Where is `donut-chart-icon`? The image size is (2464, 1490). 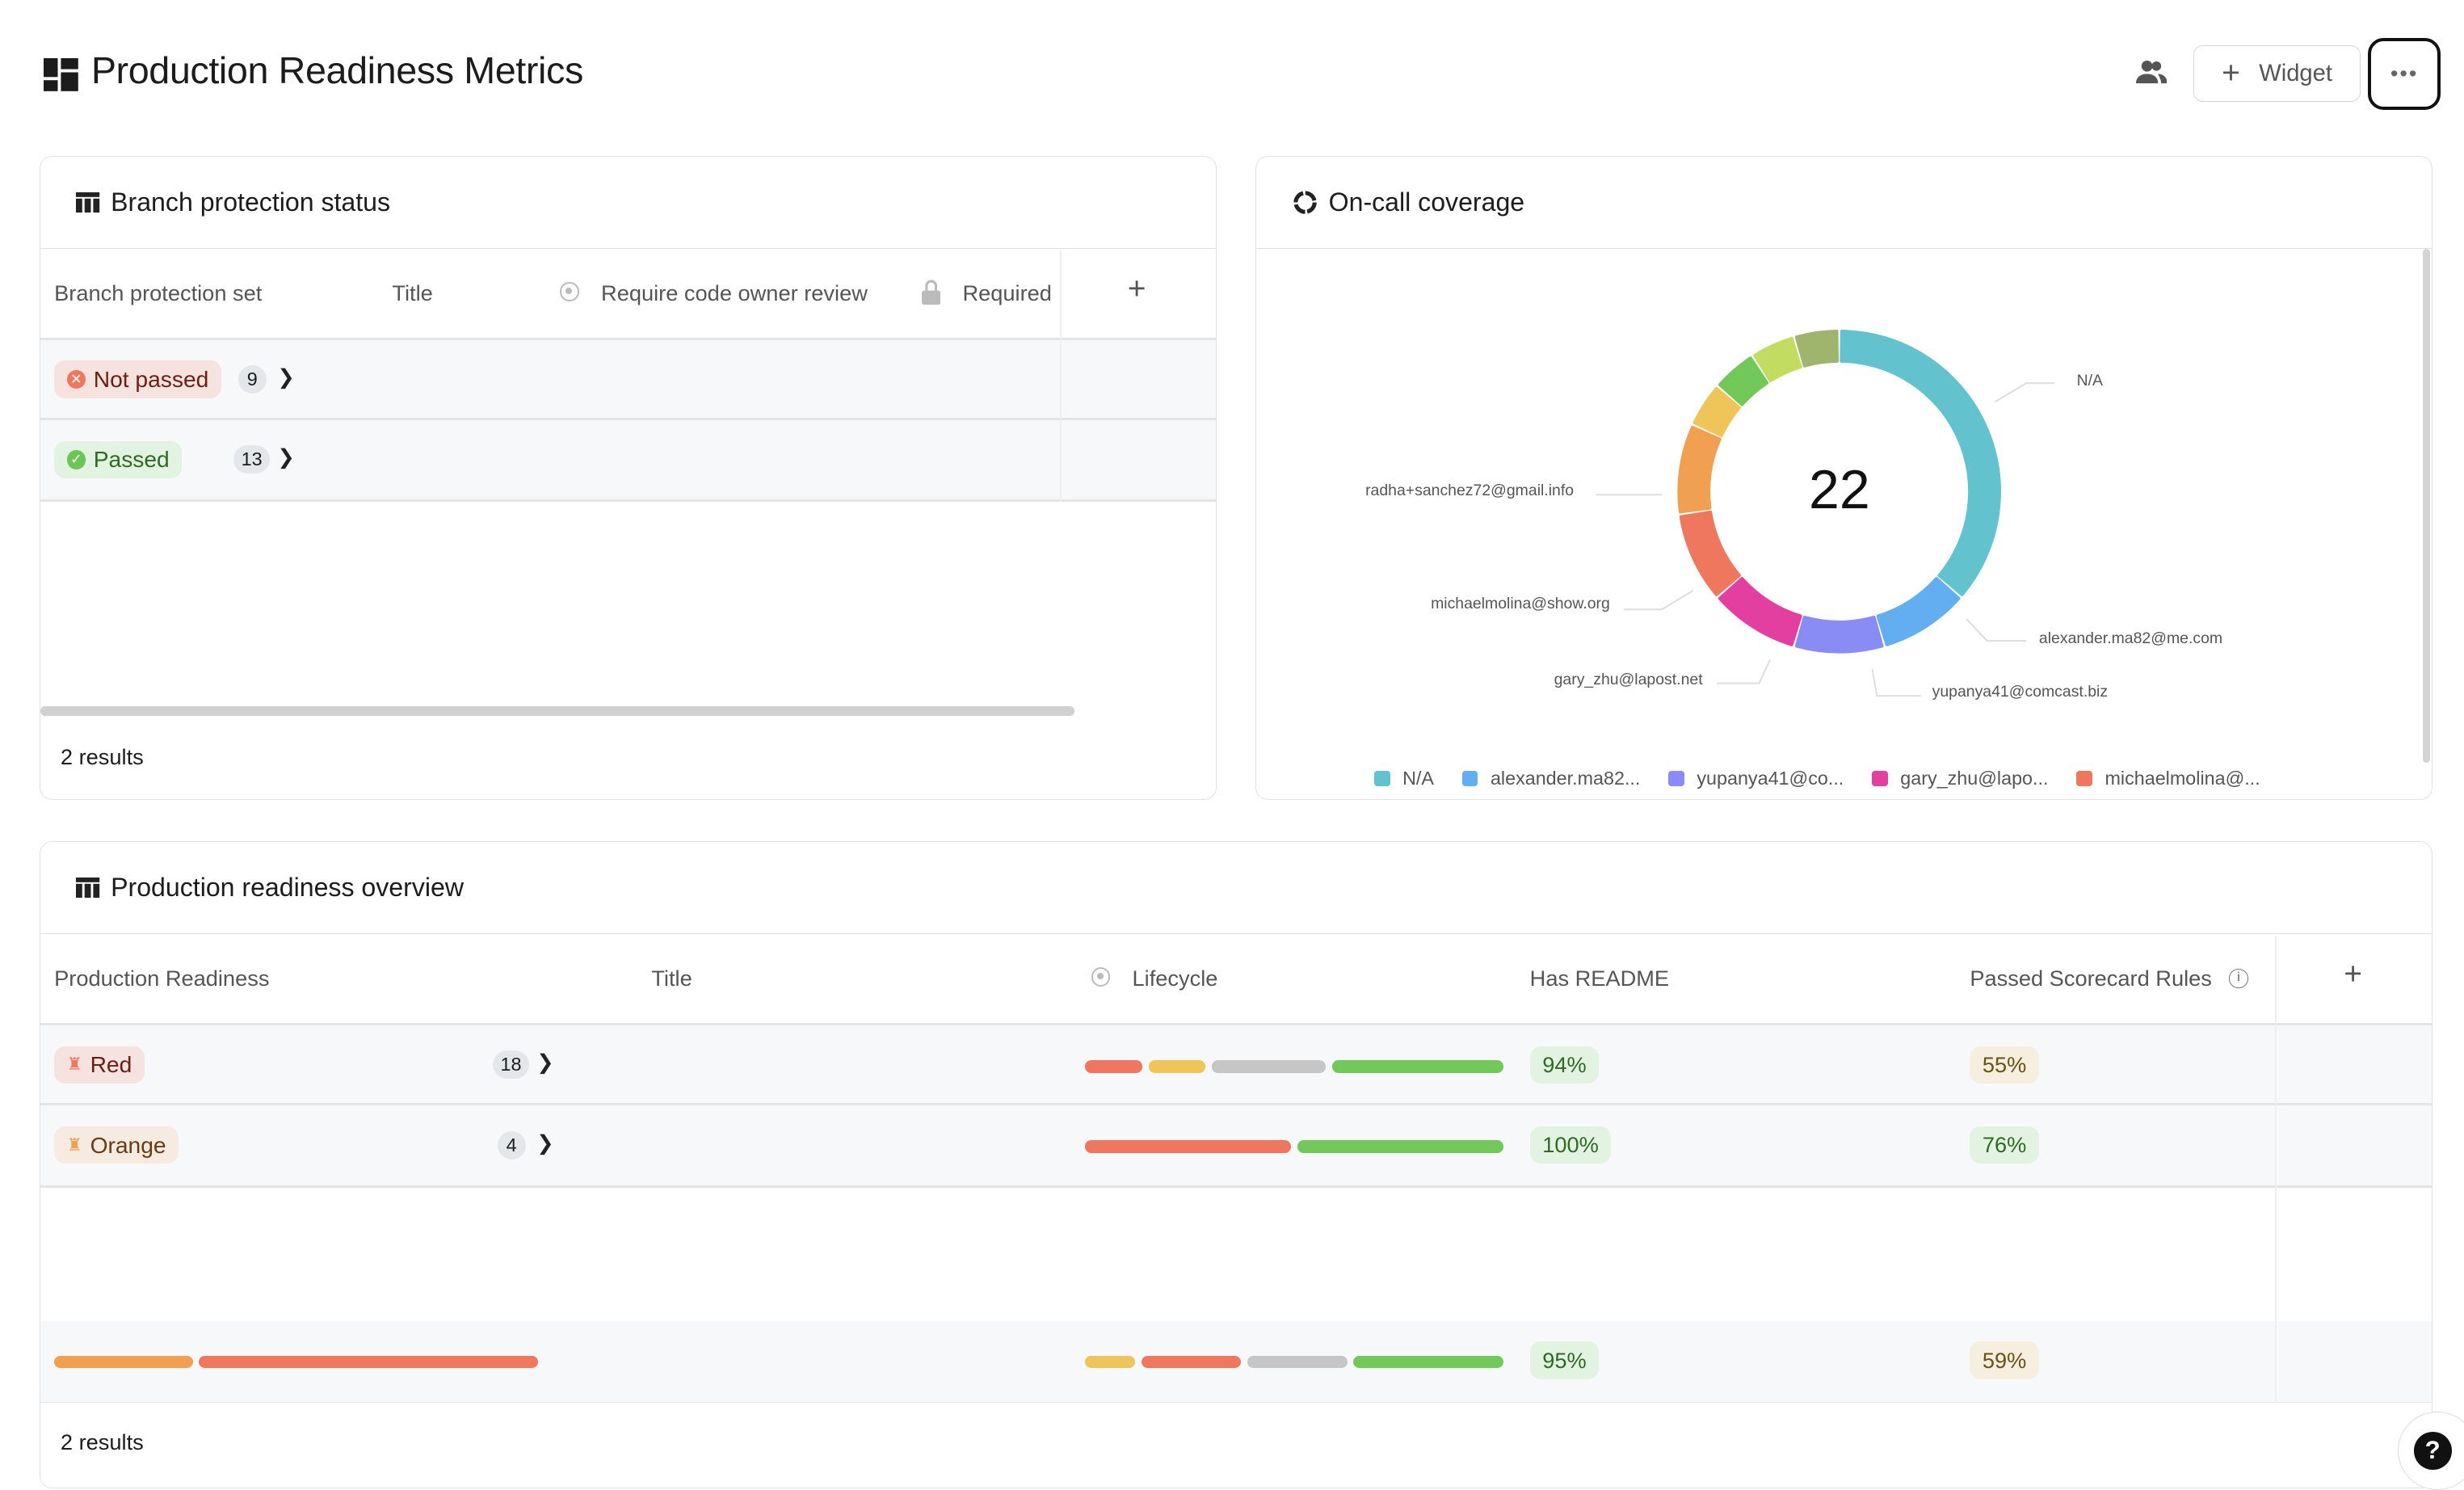 donut-chart-icon is located at coordinates (1305, 202).